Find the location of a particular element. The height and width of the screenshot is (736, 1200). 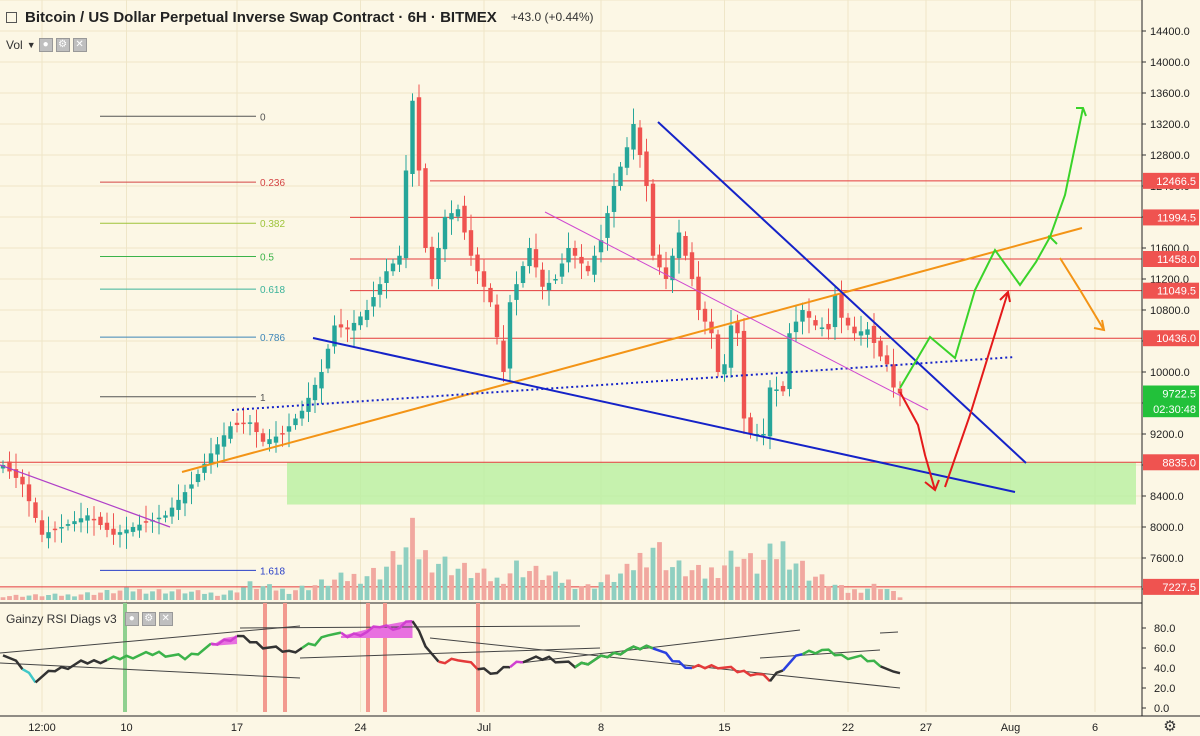

fib-label: 0.236 is located at coordinates (272, 183).